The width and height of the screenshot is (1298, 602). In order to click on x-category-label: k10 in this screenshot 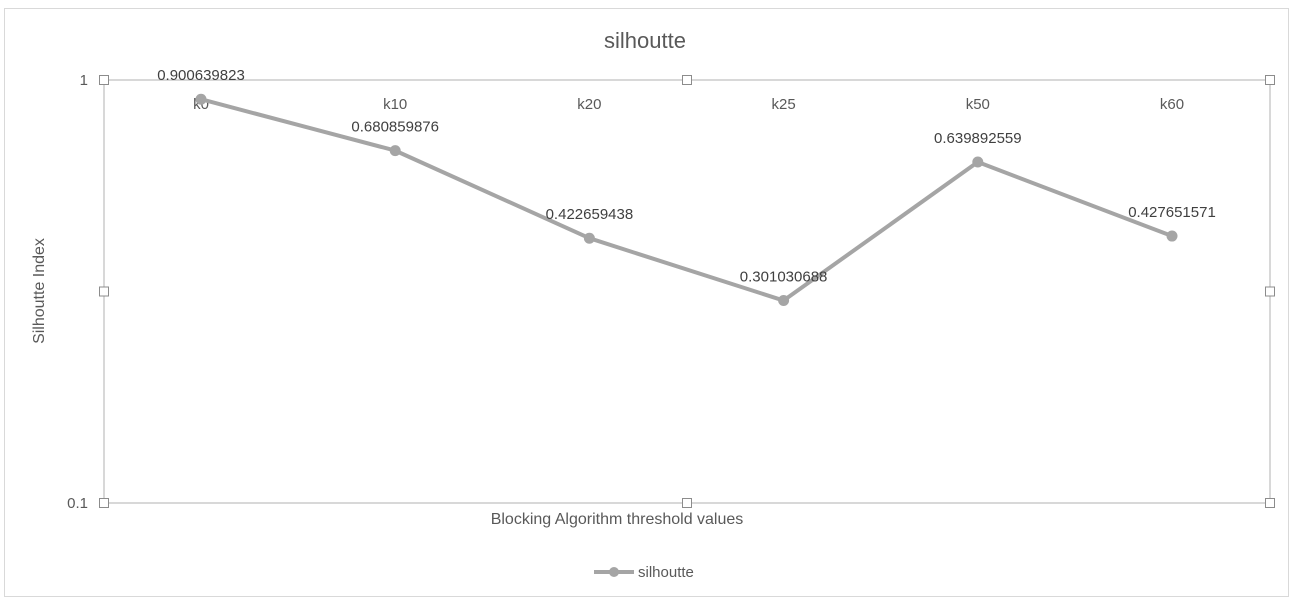, I will do `click(395, 104)`.